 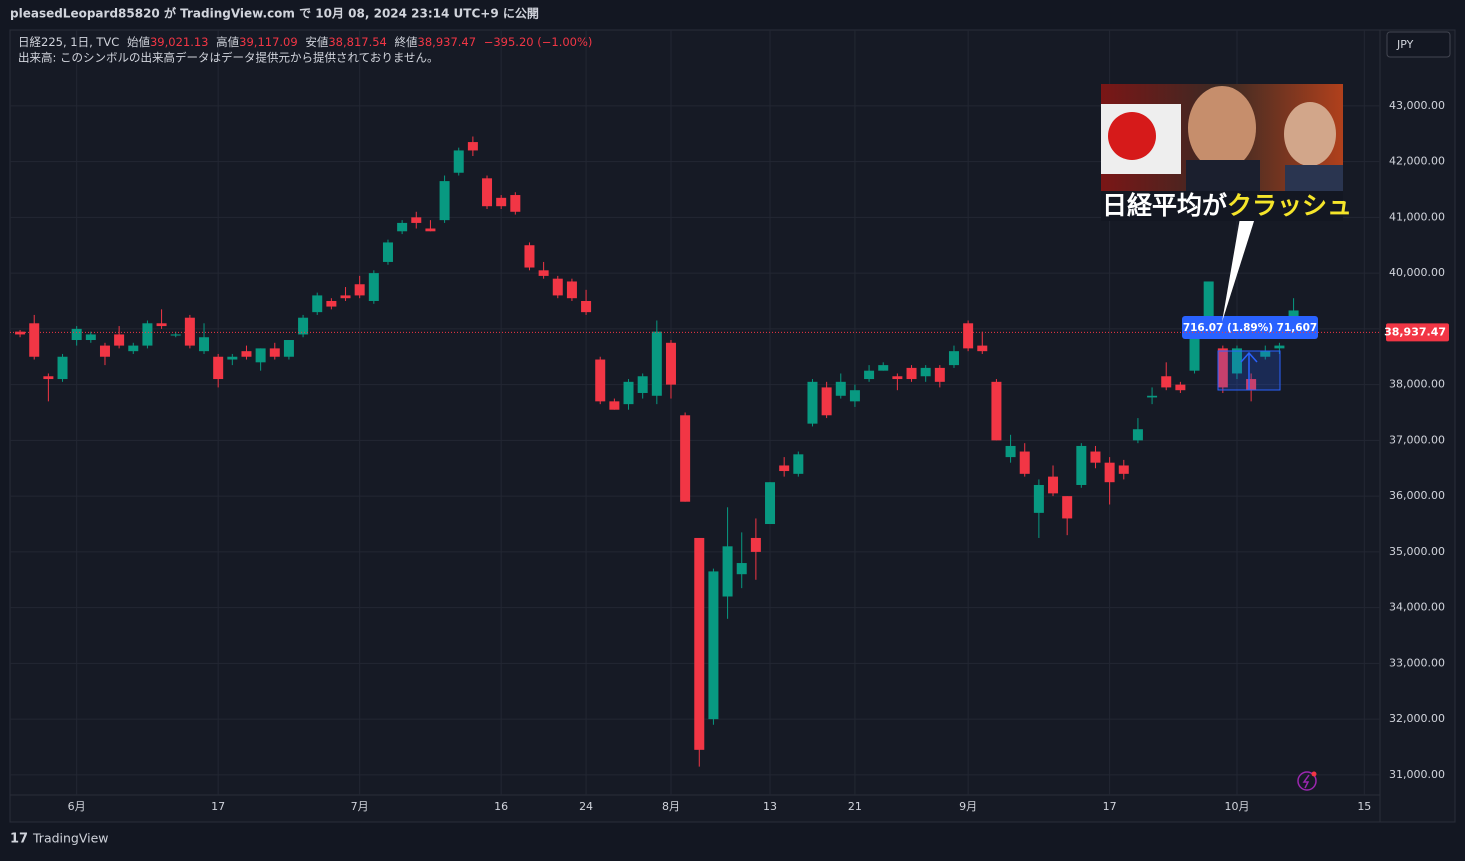 I want to click on measure-label-box, so click(x=1250, y=327).